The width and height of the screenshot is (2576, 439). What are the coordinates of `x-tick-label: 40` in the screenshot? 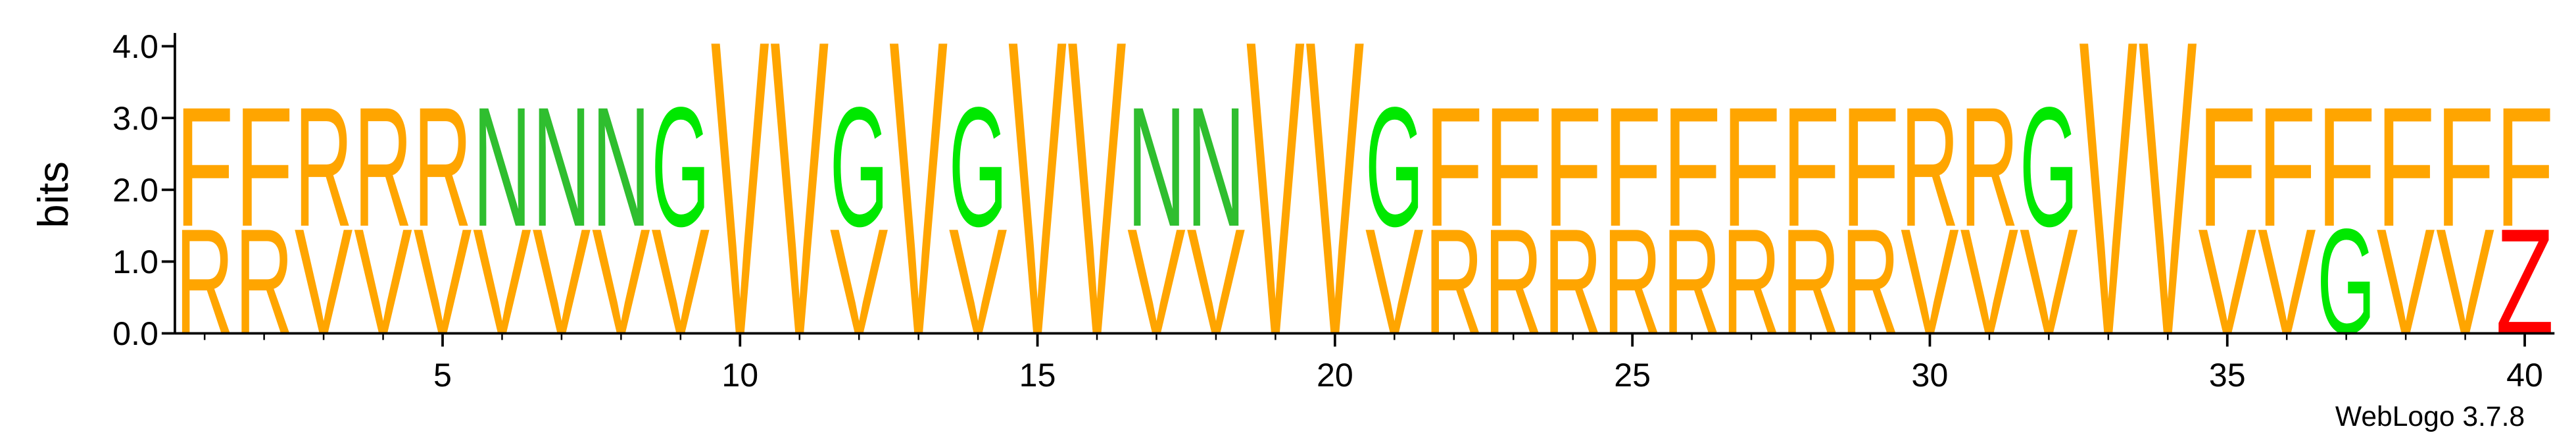 It's located at (2525, 375).